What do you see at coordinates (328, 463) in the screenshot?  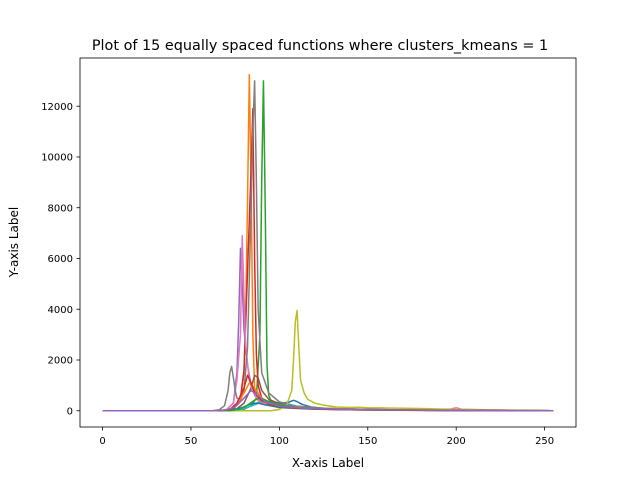 I see `x-axis-label: X-axis Label` at bounding box center [328, 463].